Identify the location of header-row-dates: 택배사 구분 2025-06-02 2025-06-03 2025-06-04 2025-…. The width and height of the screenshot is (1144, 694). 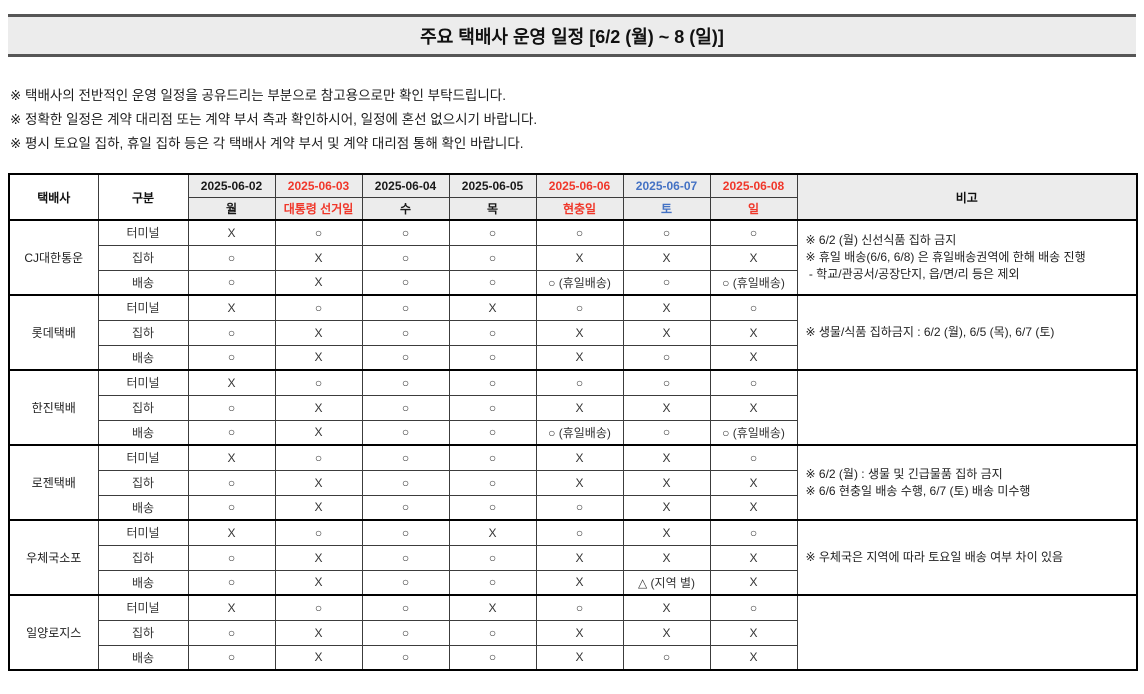
(573, 197).